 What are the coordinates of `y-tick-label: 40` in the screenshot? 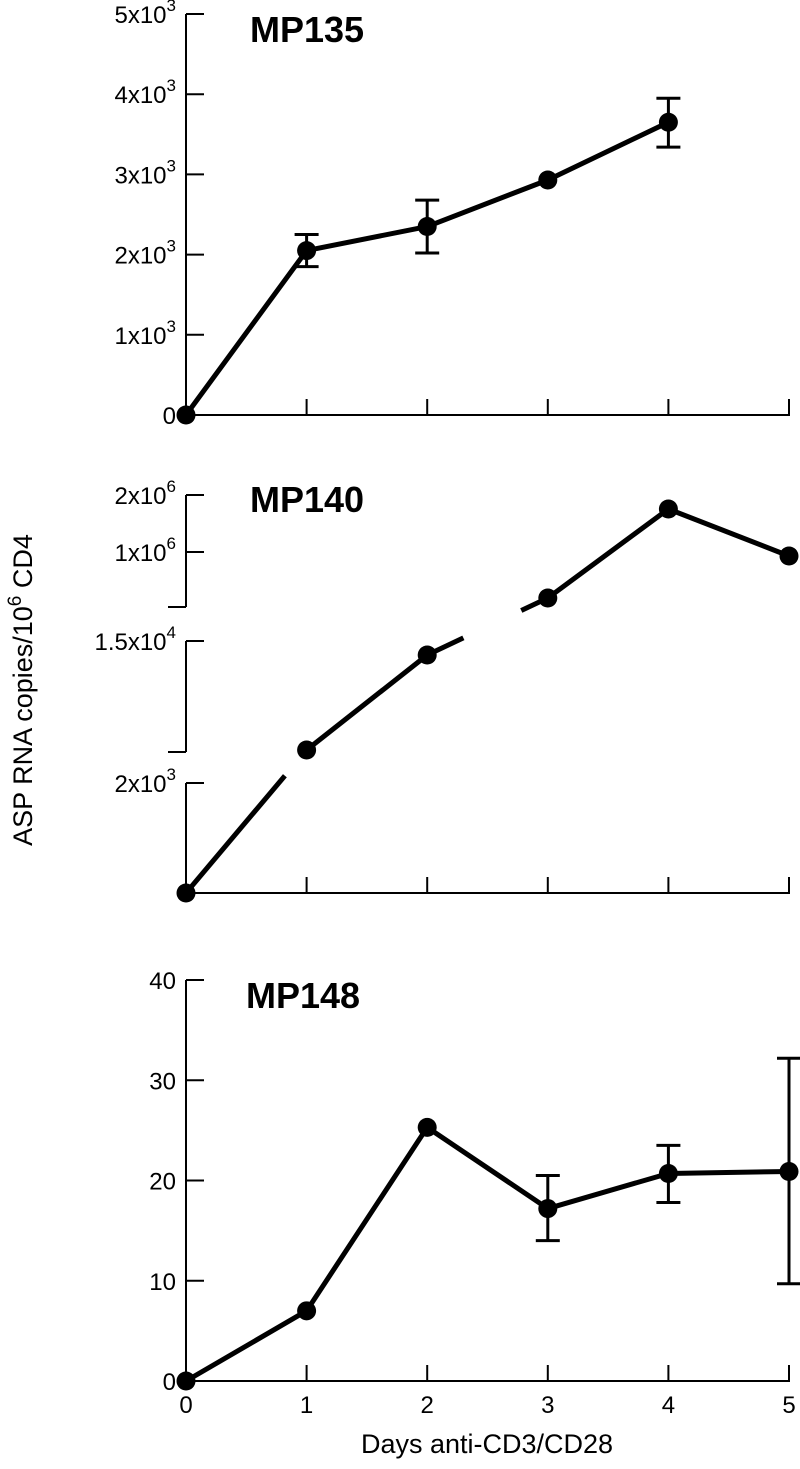 It's located at (162, 981).